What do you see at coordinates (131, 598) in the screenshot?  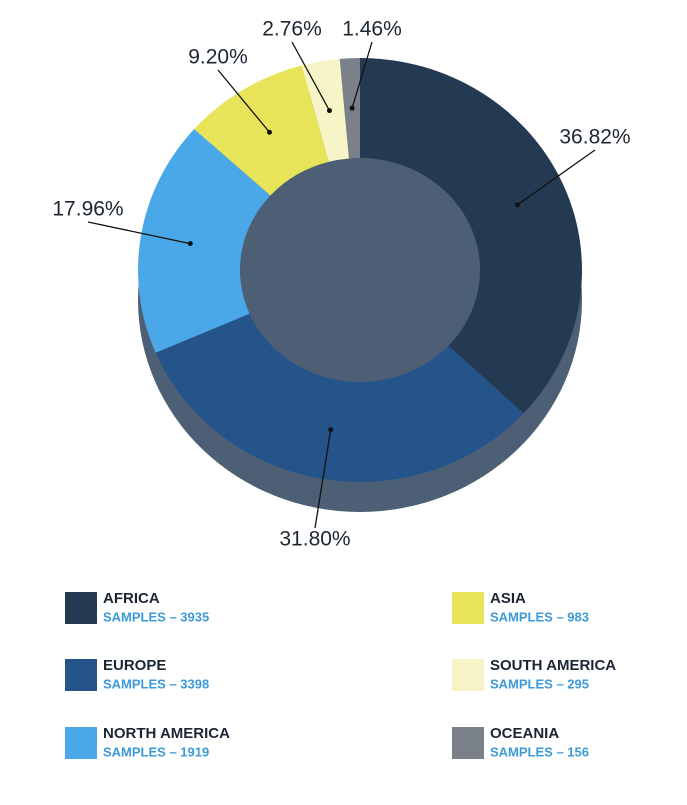 I see `legend-name: AFRICA` at bounding box center [131, 598].